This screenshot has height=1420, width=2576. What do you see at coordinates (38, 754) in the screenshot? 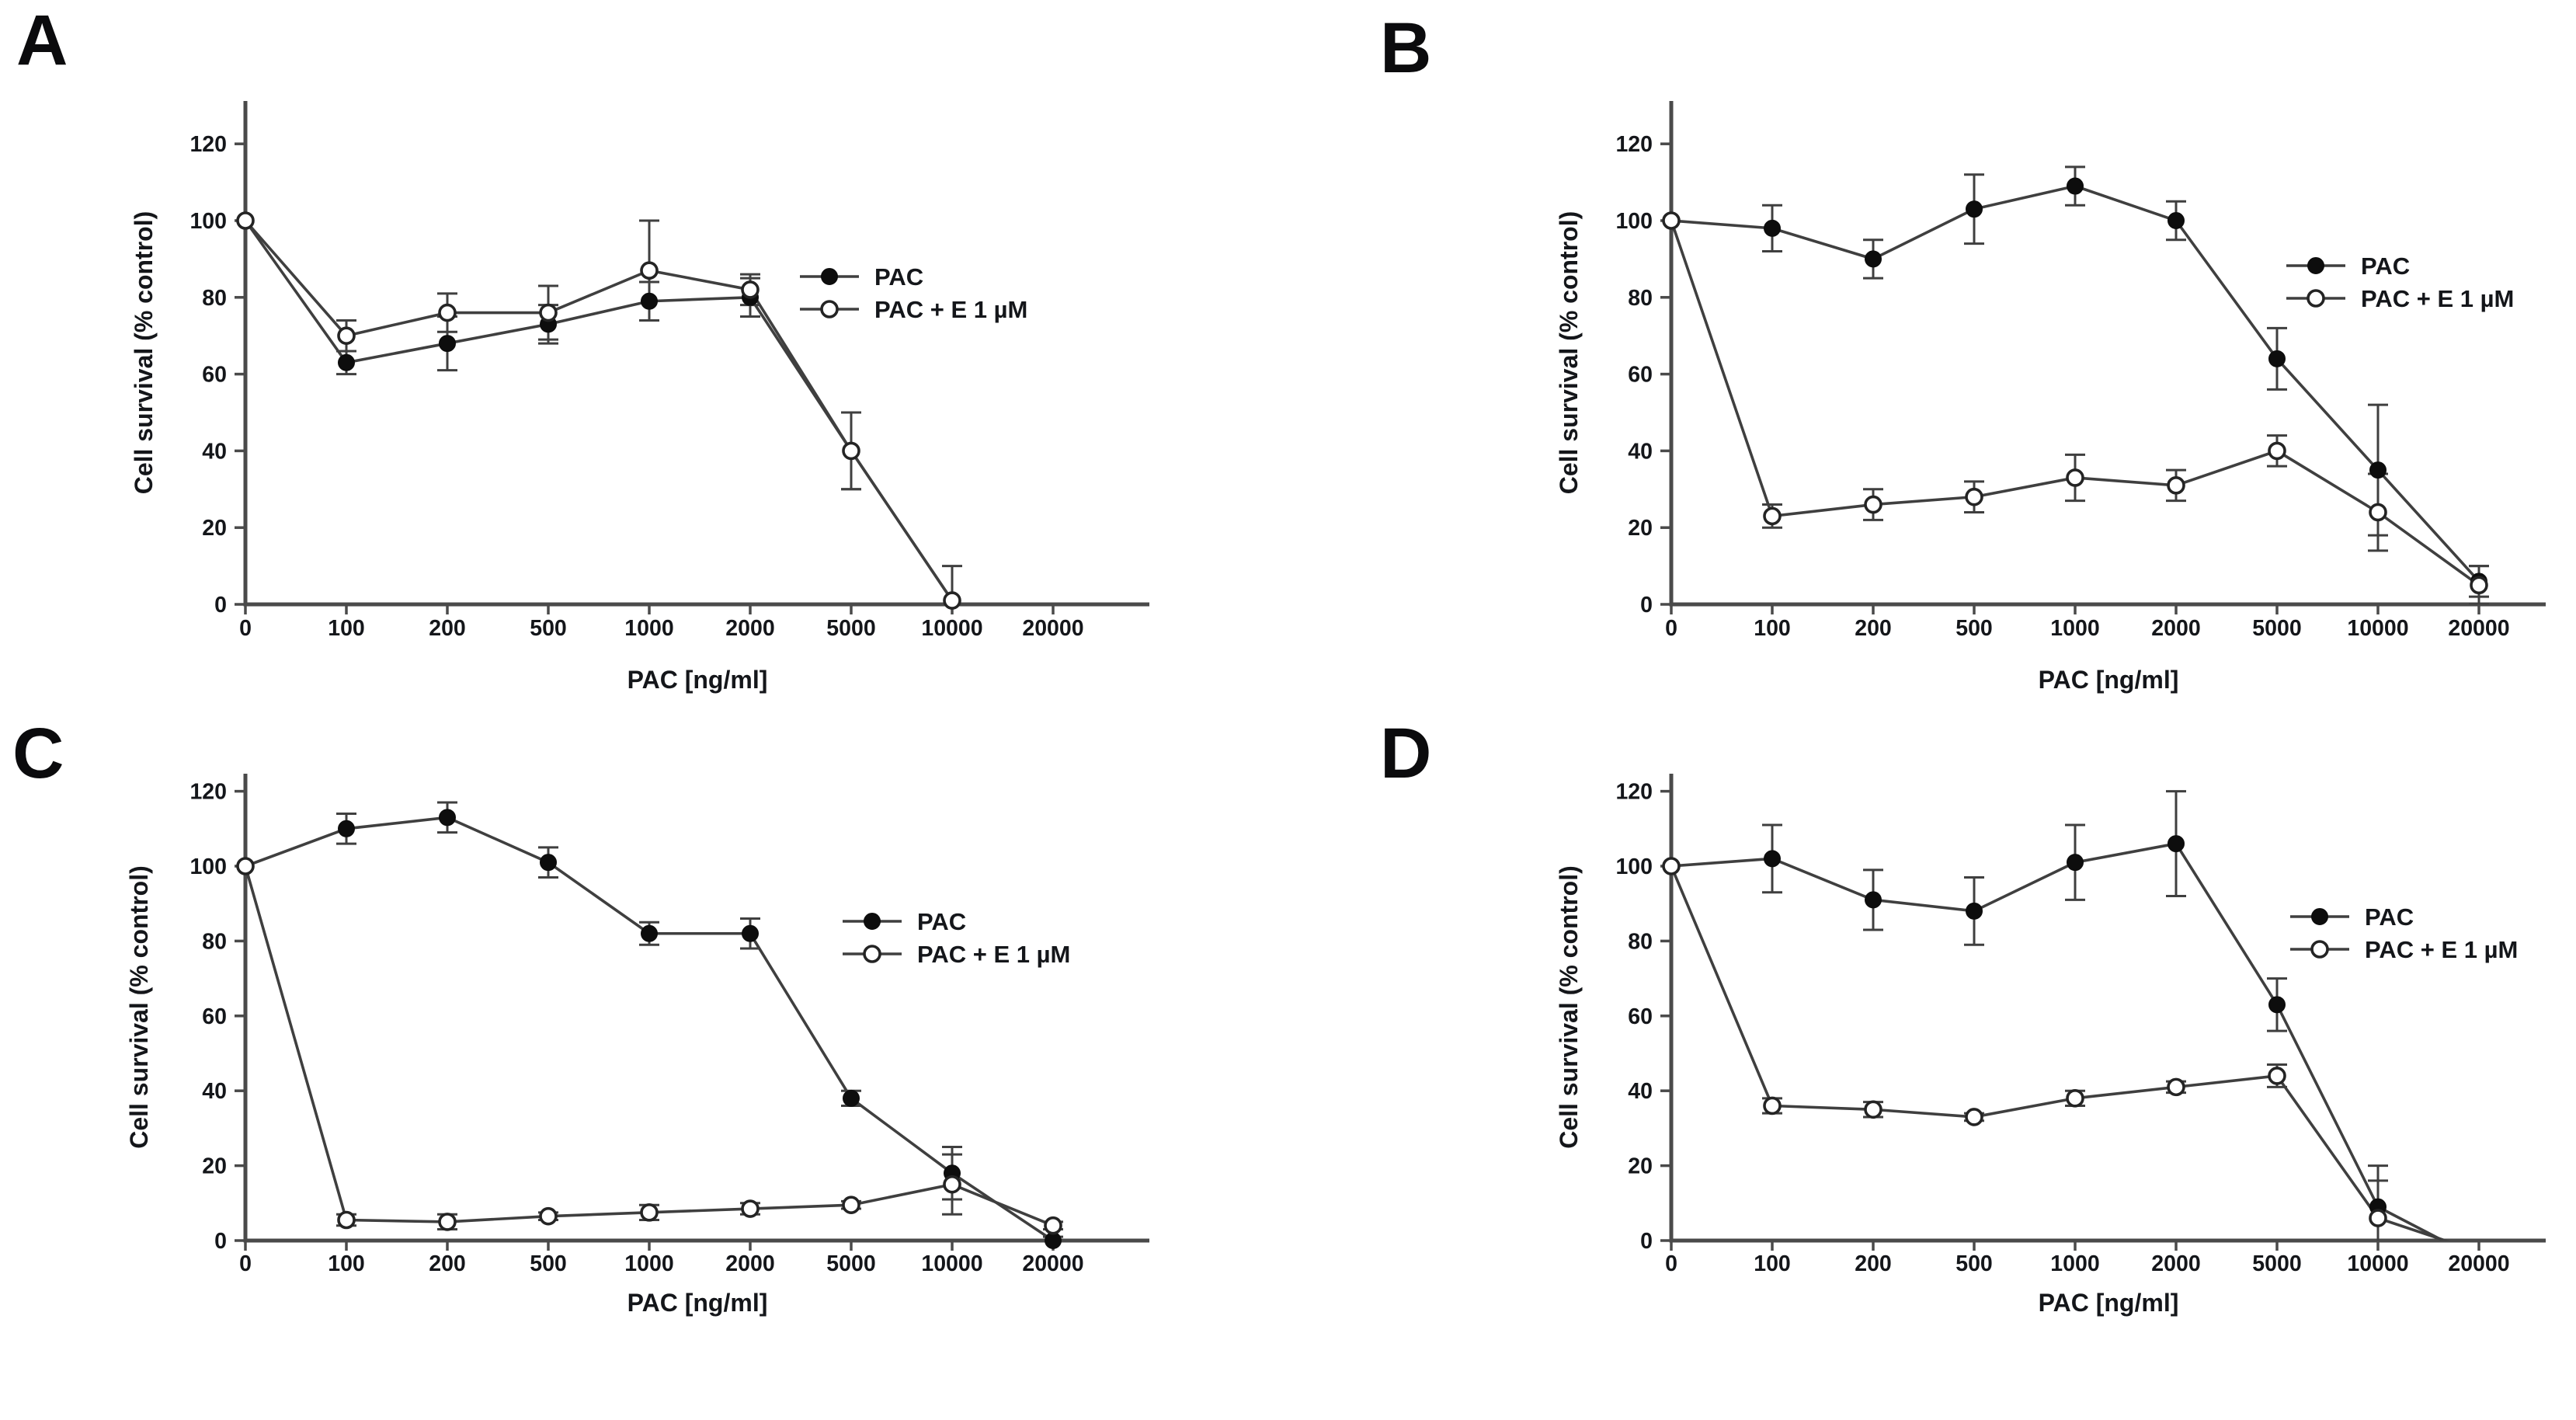
I see `panel-c-letter: C` at bounding box center [38, 754].